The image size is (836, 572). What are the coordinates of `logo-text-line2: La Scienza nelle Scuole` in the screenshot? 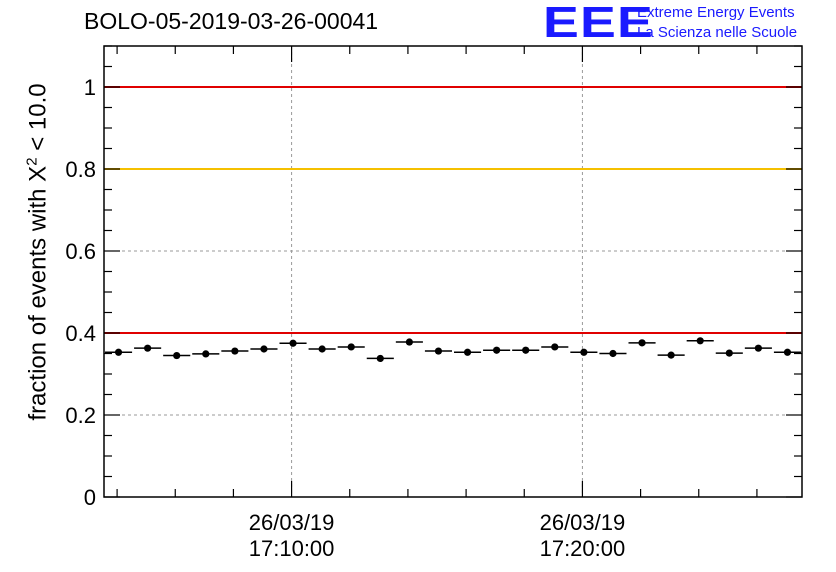 It's located at (717, 32).